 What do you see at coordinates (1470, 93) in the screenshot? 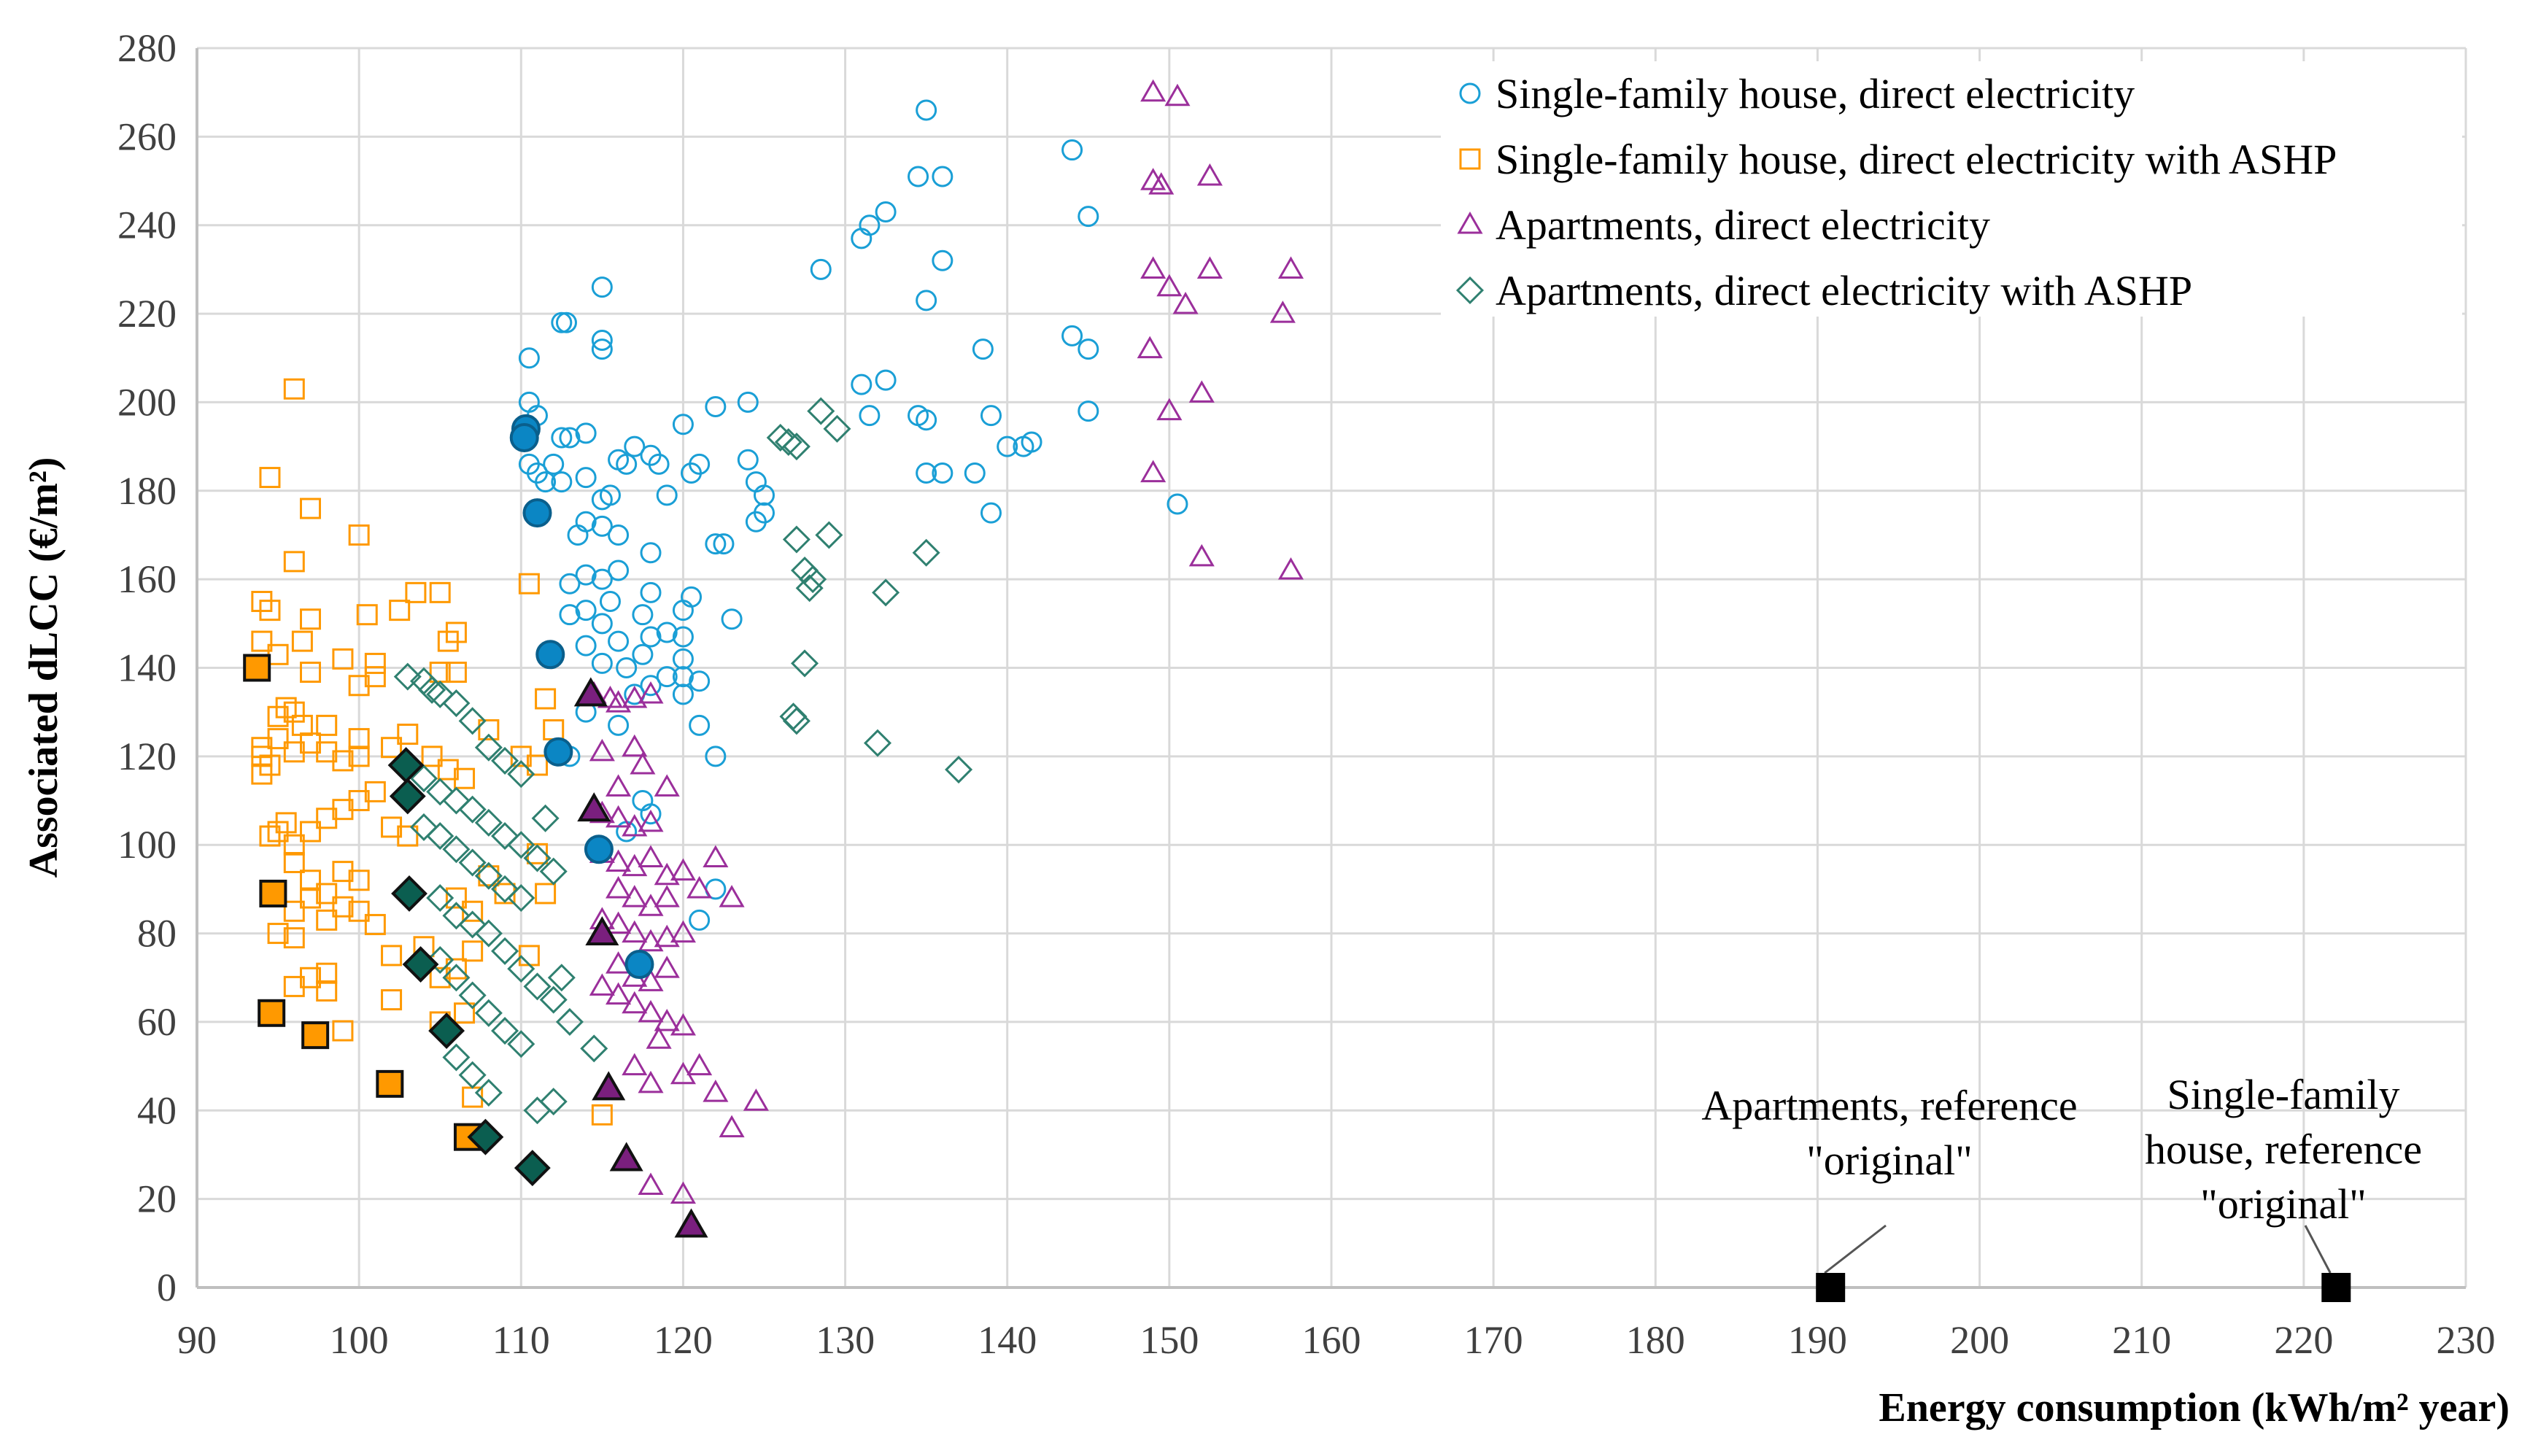
I see `legend-marker-circle` at bounding box center [1470, 93].